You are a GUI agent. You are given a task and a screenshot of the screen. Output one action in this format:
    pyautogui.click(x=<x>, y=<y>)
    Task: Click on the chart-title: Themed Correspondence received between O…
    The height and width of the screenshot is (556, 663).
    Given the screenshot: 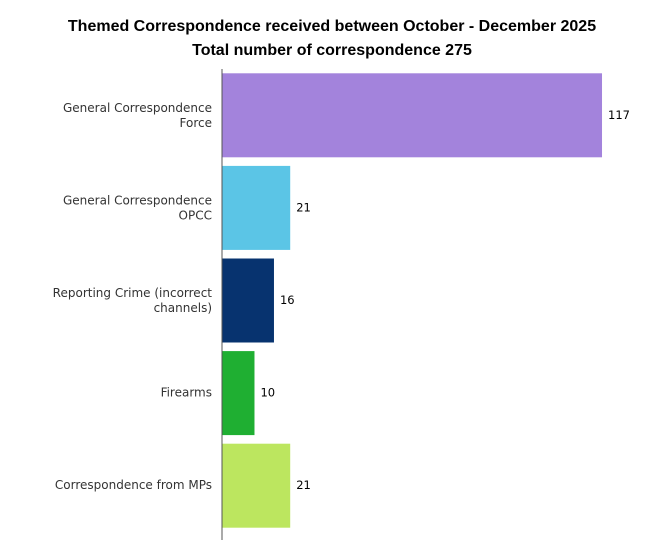 What is the action you would take?
    pyautogui.click(x=332, y=26)
    